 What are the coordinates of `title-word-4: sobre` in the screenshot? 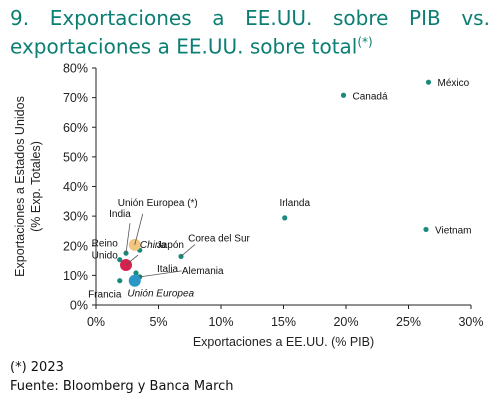 It's located at (360, 18).